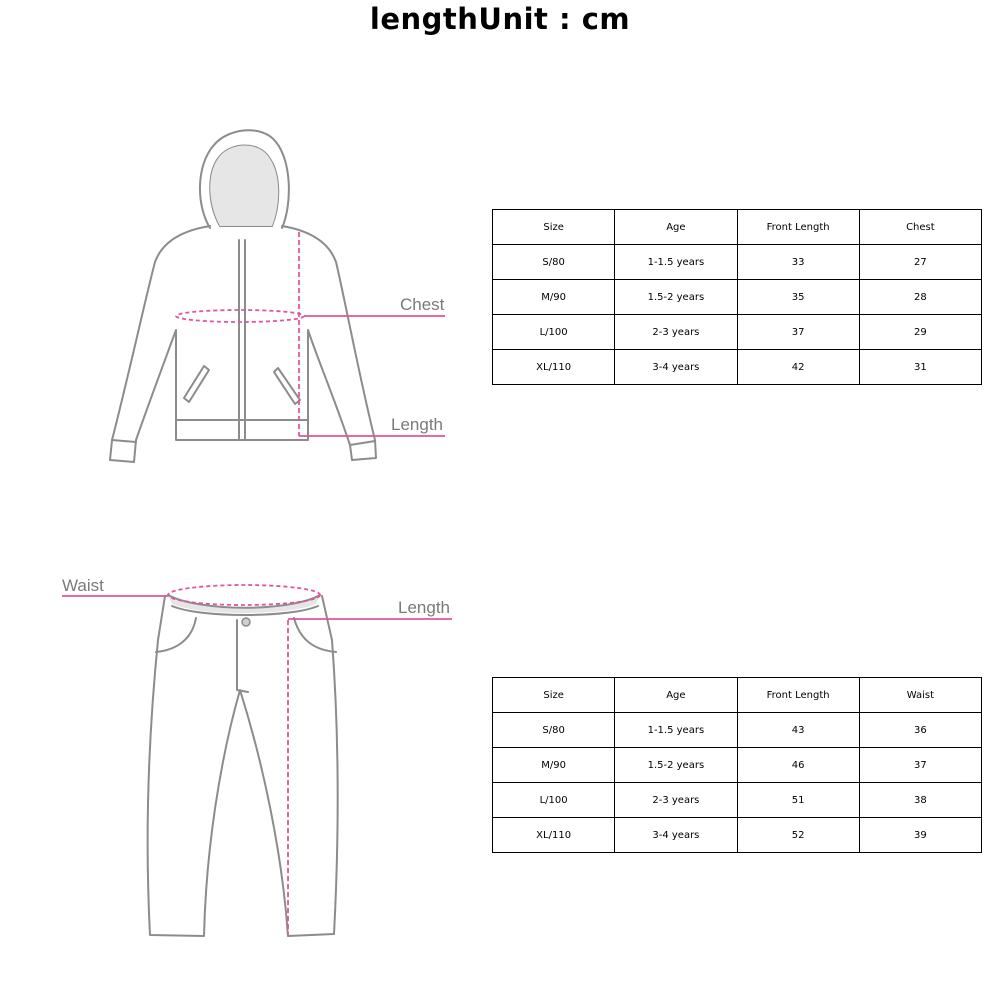 The width and height of the screenshot is (1000, 1000). Describe the element at coordinates (83, 585) in the screenshot. I see `waist-label: Waist` at that location.